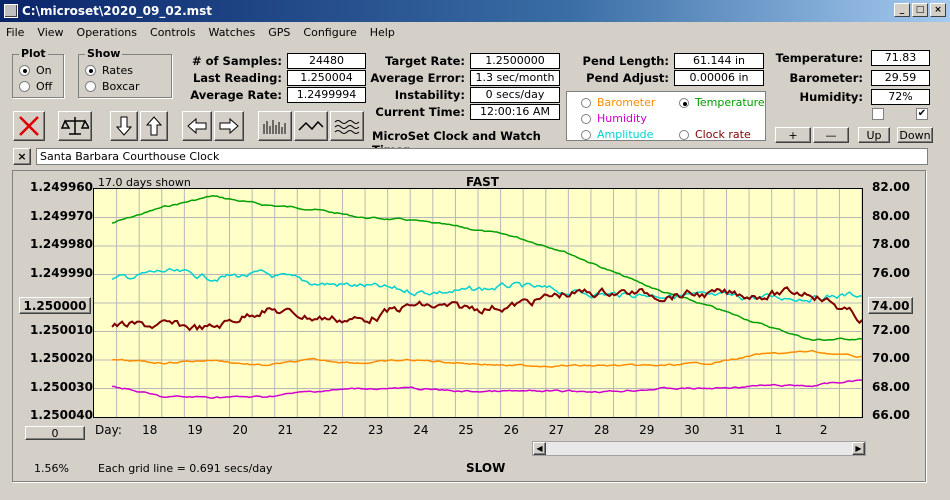  What do you see at coordinates (475, 11) in the screenshot?
I see `title-bar: C:\microset\2020_09_02.mst _ □ ×` at bounding box center [475, 11].